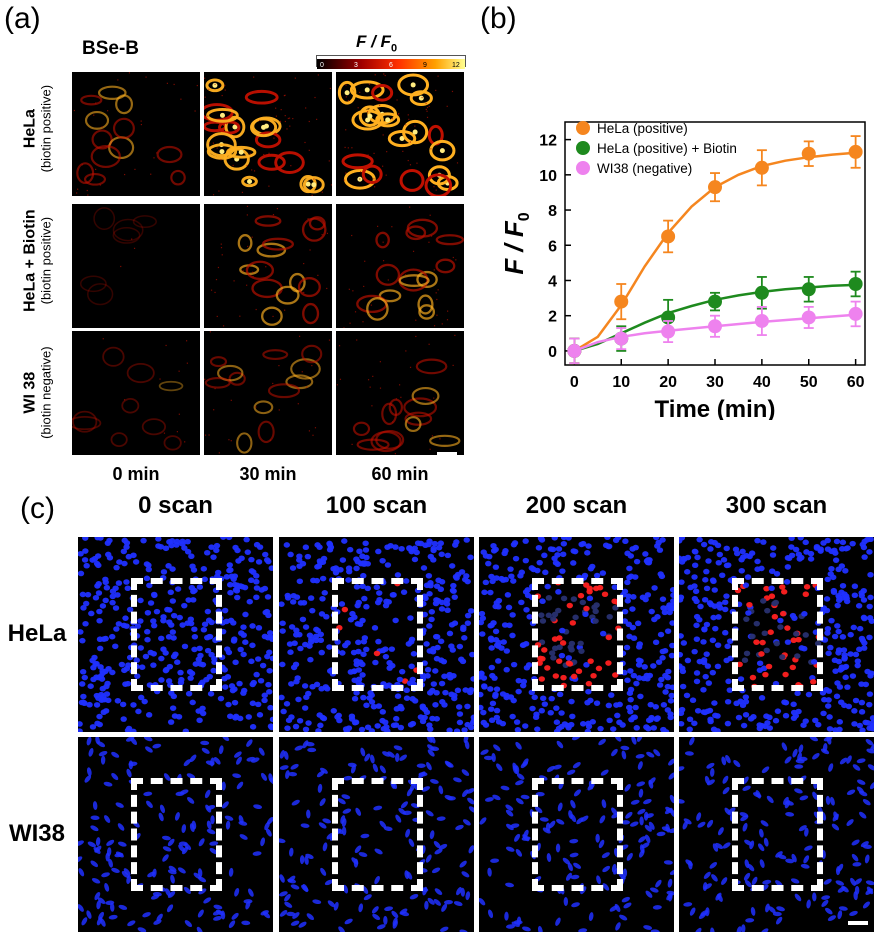 This screenshot has width=877, height=932. What do you see at coordinates (668, 382) in the screenshot?
I see `x-tick-label: 20` at bounding box center [668, 382].